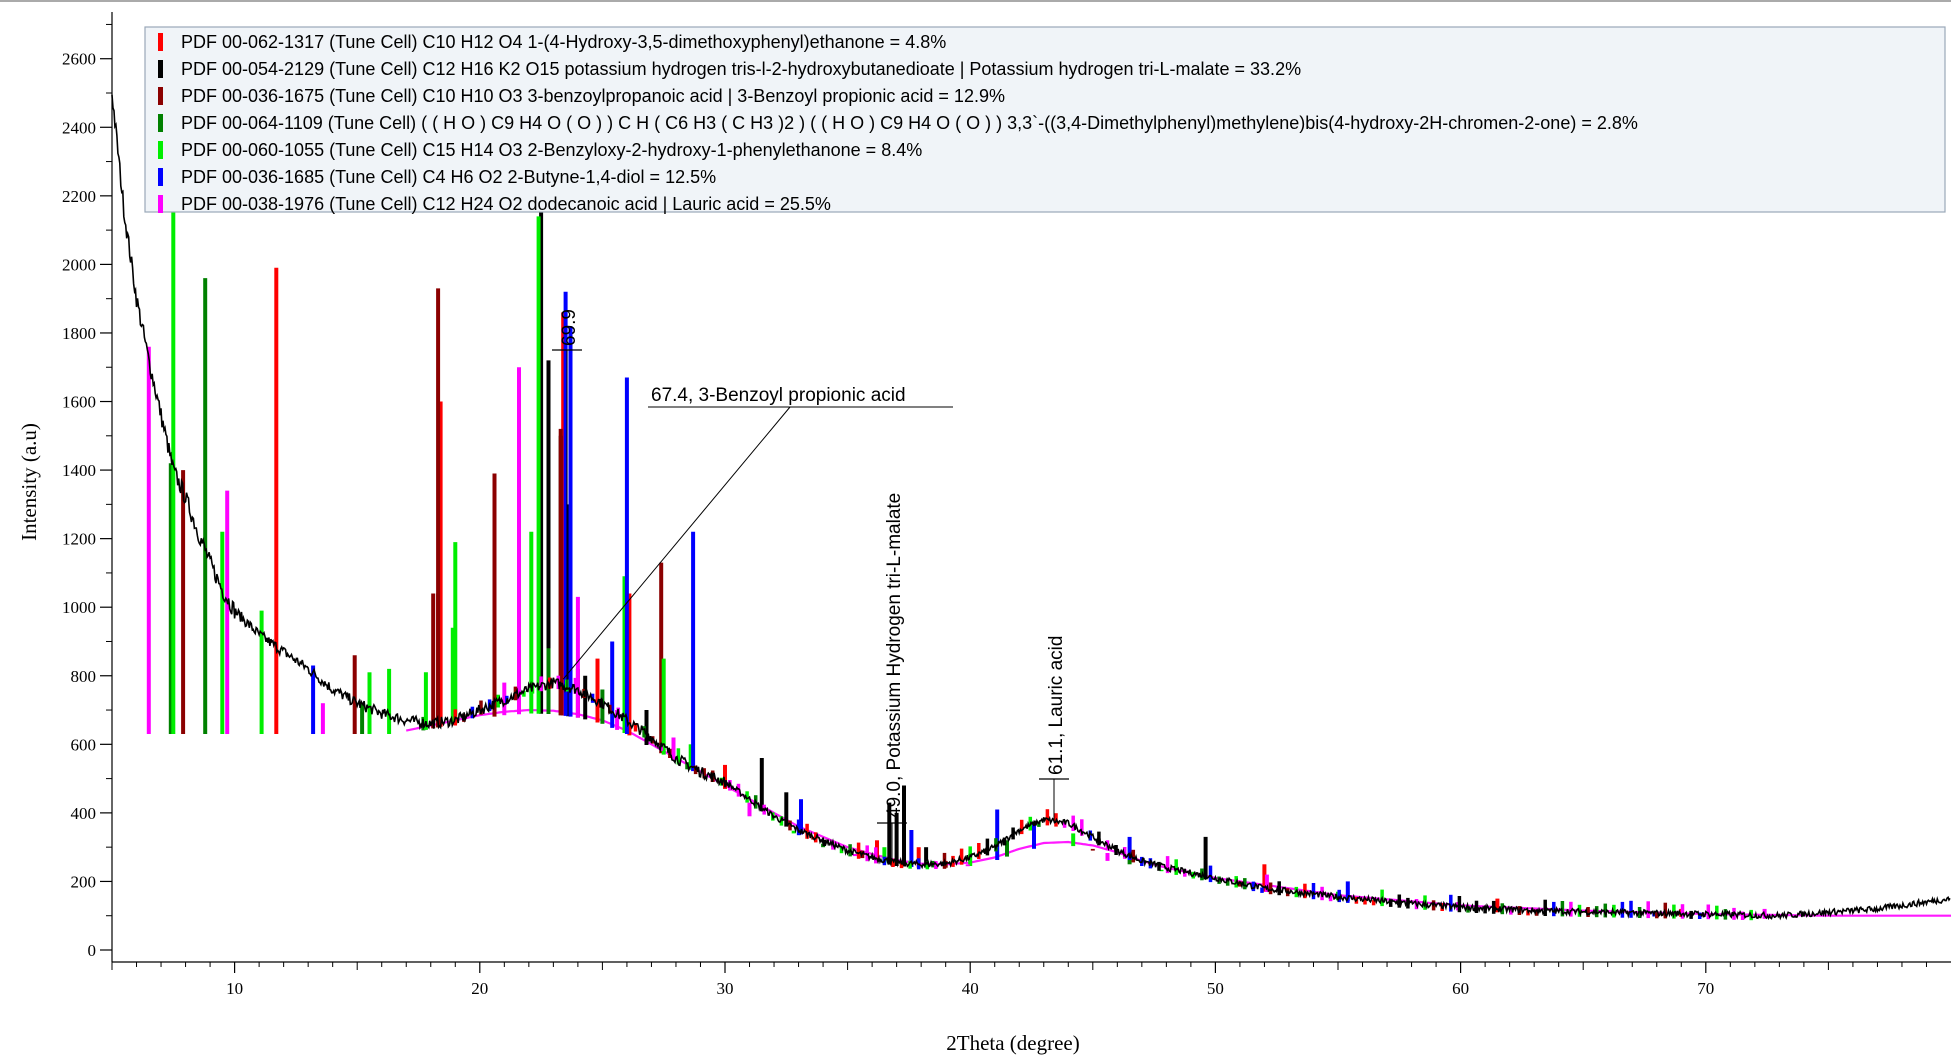 This screenshot has height=1058, width=1951. Describe the element at coordinates (79, 402) in the screenshot. I see `y-tick-label: 1600` at that location.